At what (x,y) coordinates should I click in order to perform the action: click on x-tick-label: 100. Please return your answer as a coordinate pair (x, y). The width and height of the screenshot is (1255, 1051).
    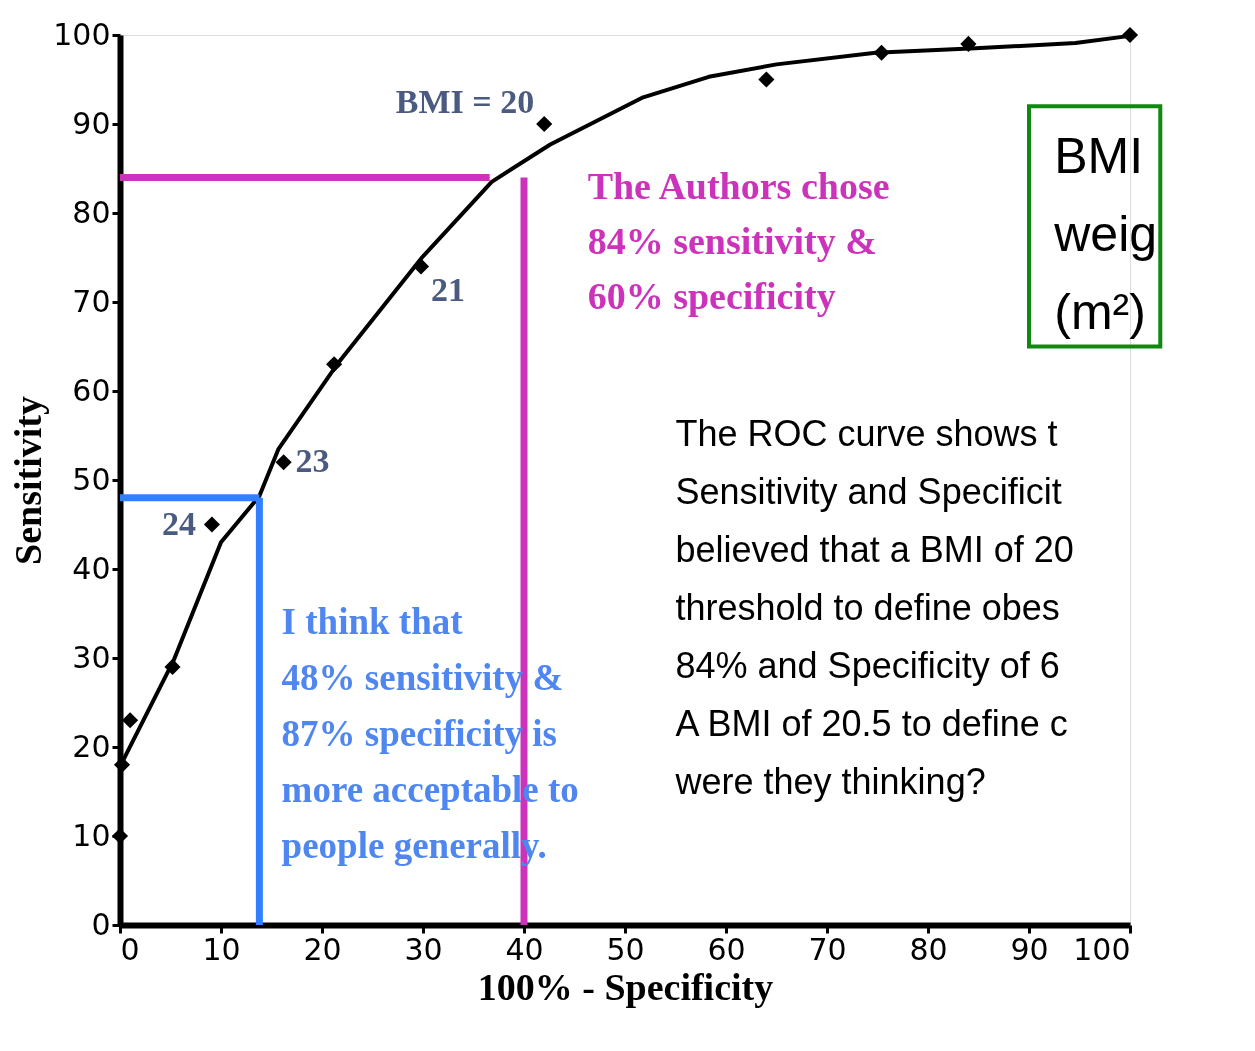
    Looking at the image, I should click on (1102, 949).